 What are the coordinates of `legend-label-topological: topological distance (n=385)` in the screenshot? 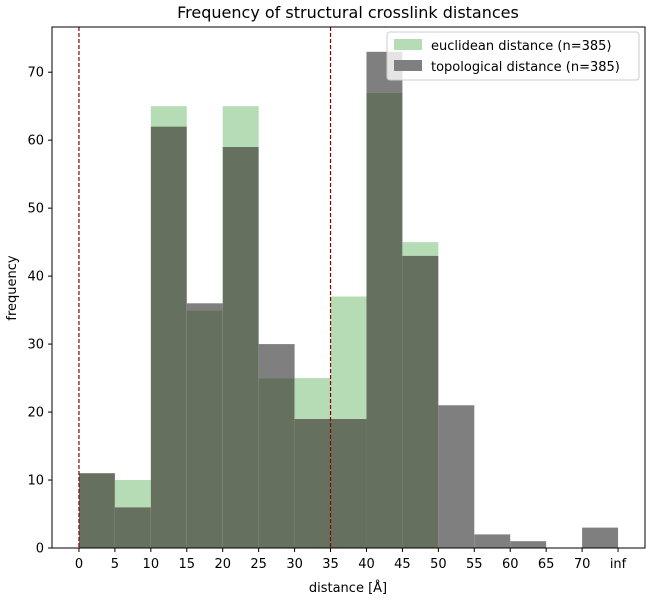 It's located at (525, 67).